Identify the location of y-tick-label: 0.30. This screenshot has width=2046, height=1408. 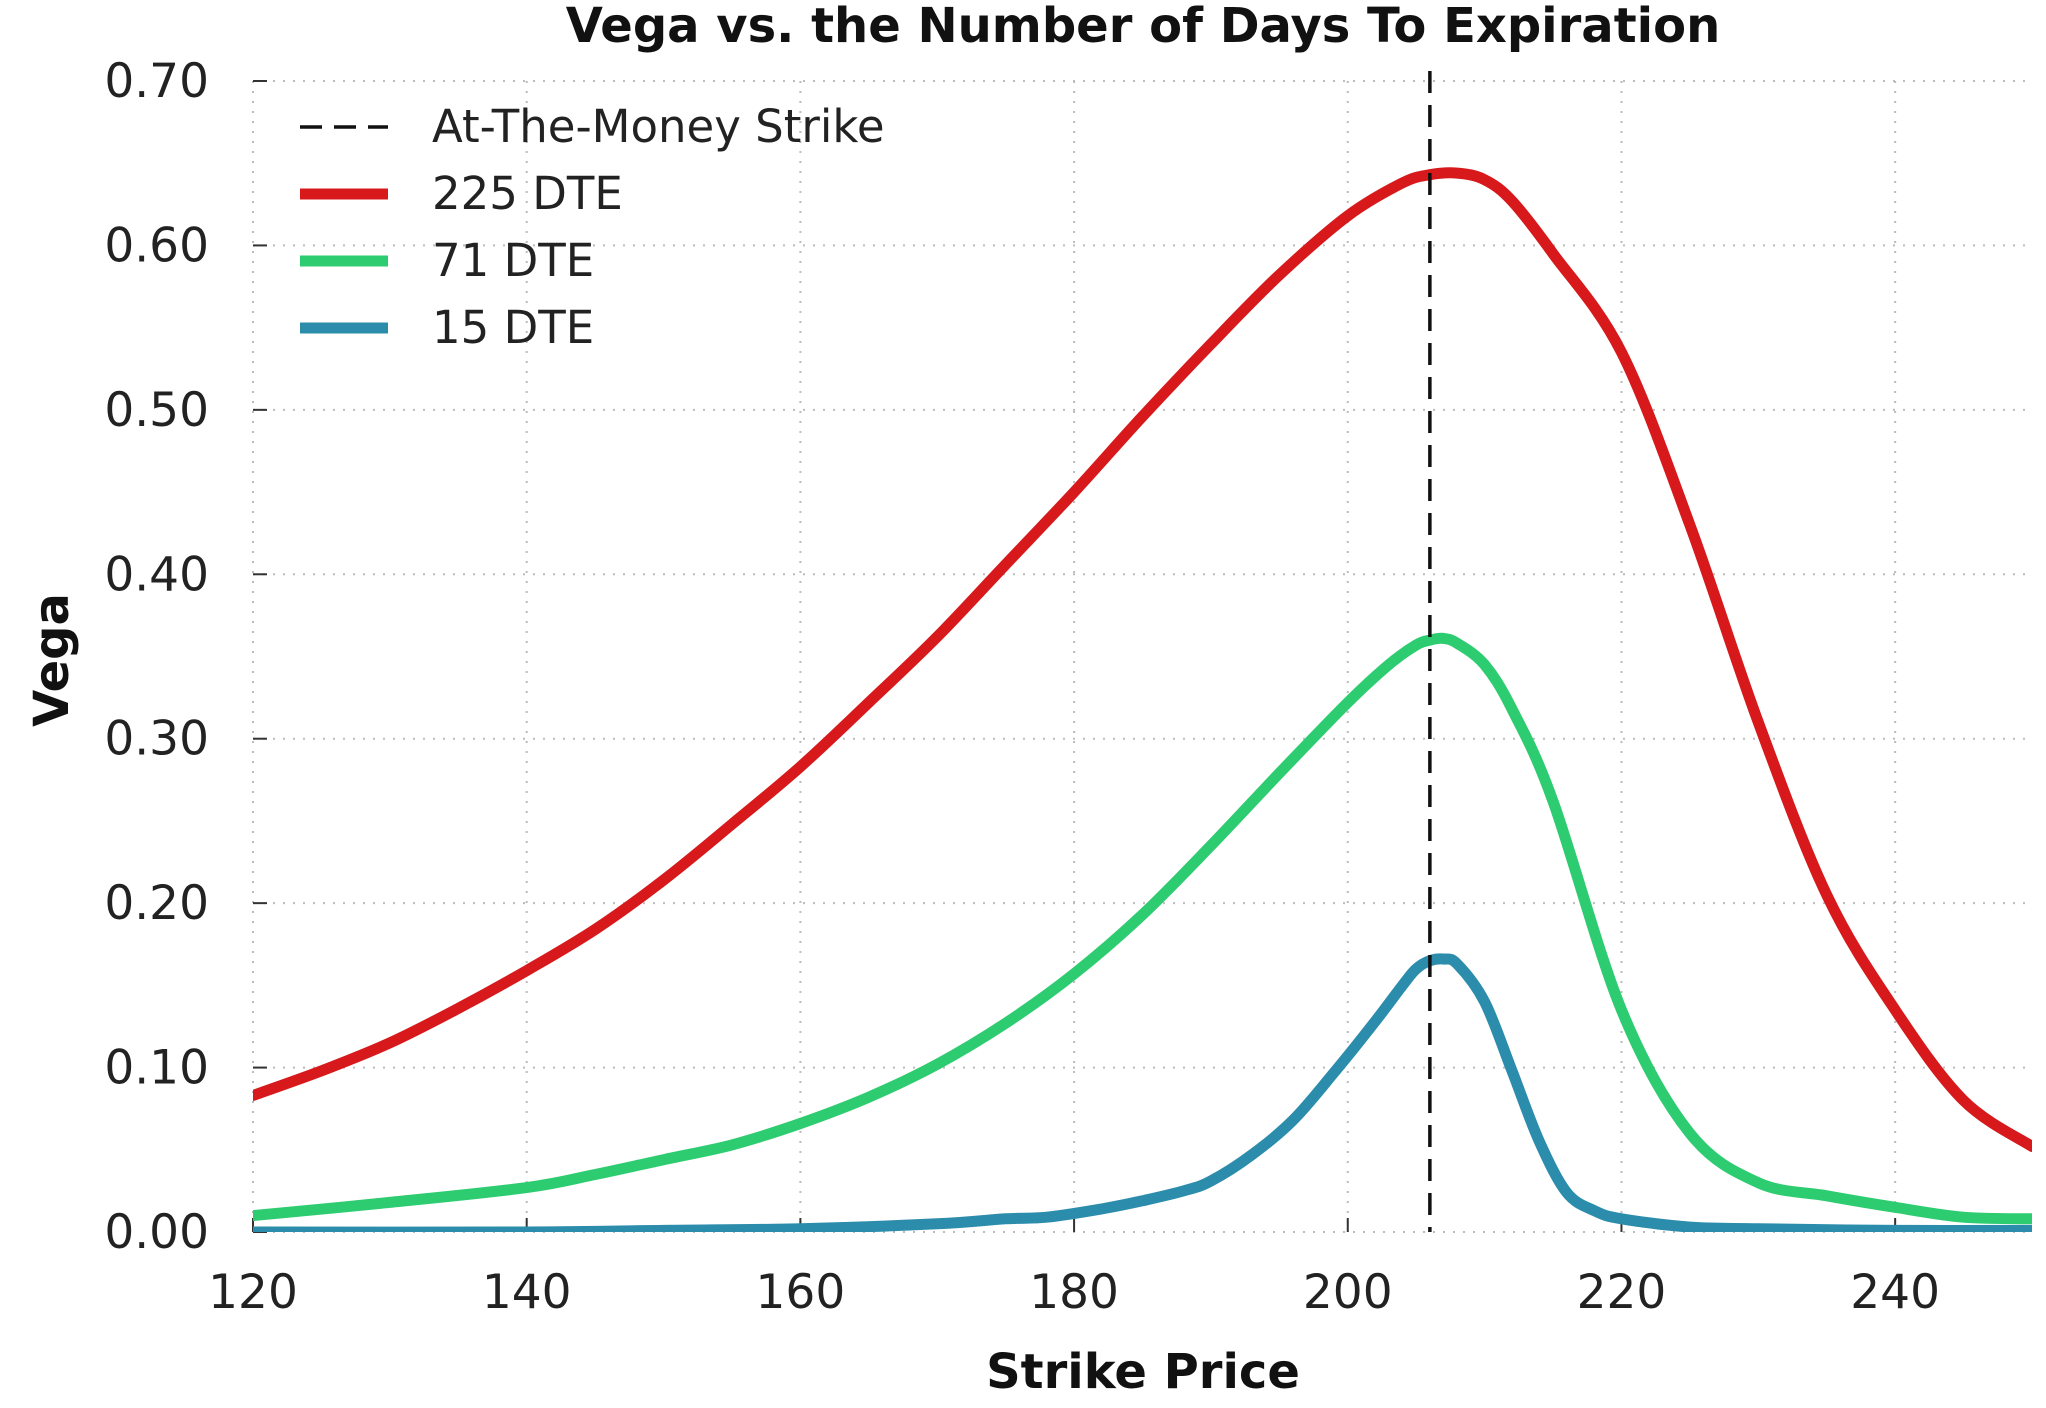
(156, 739).